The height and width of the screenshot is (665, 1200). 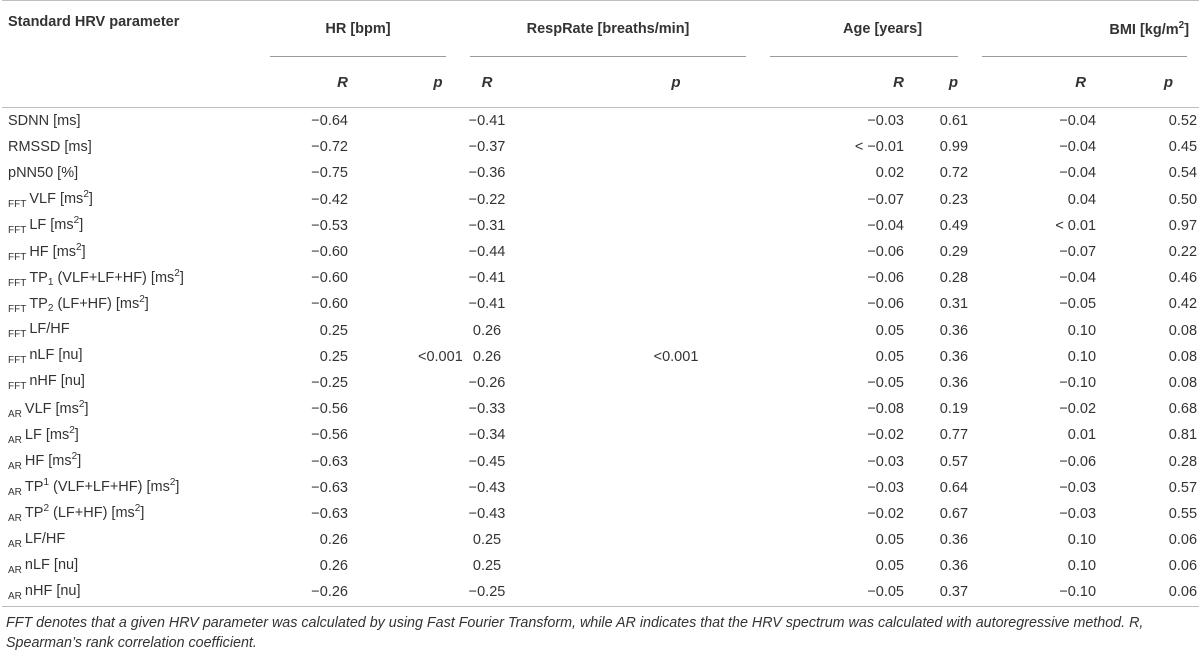 What do you see at coordinates (1183, 540) in the screenshot?
I see `bmi-p-cell: 0.06` at bounding box center [1183, 540].